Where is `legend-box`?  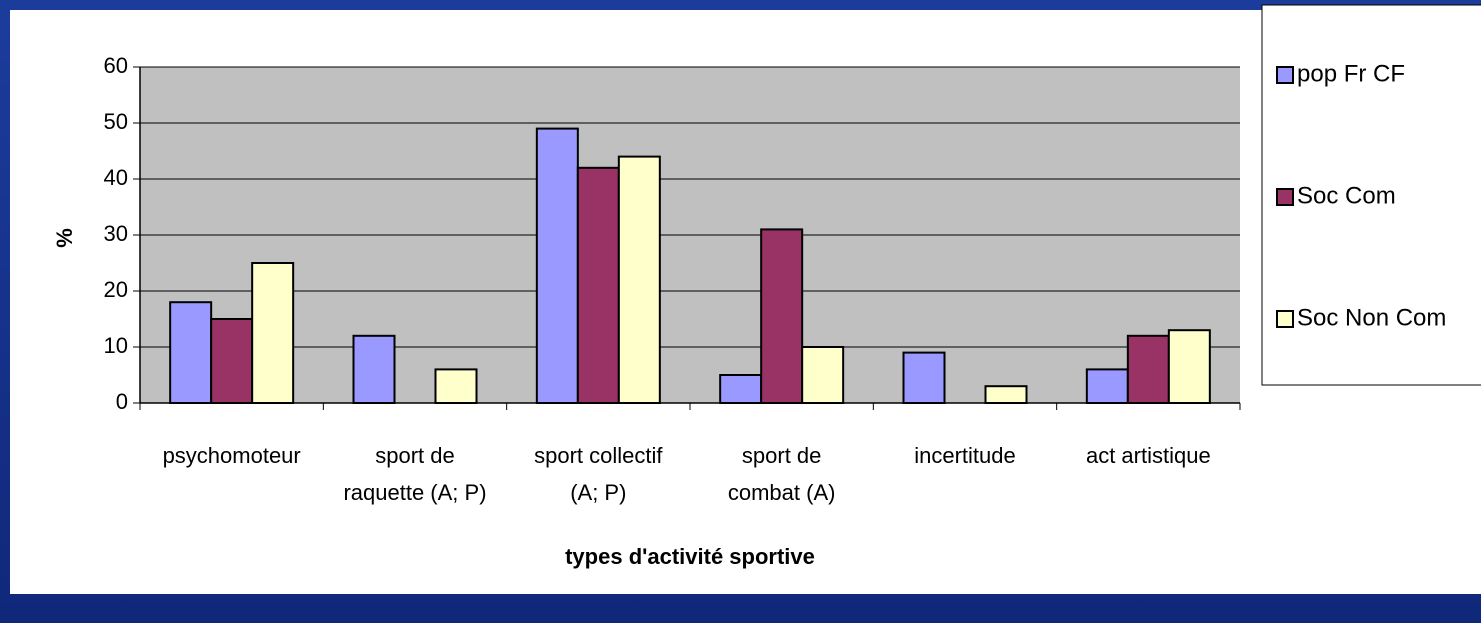
legend-box is located at coordinates (1371, 195).